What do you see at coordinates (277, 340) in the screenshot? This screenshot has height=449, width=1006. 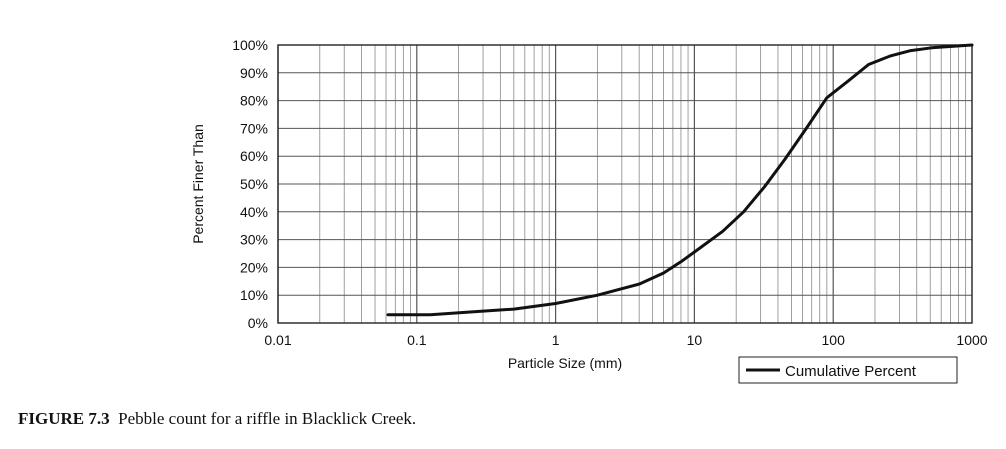 I see `x-tick-label: 0.01` at bounding box center [277, 340].